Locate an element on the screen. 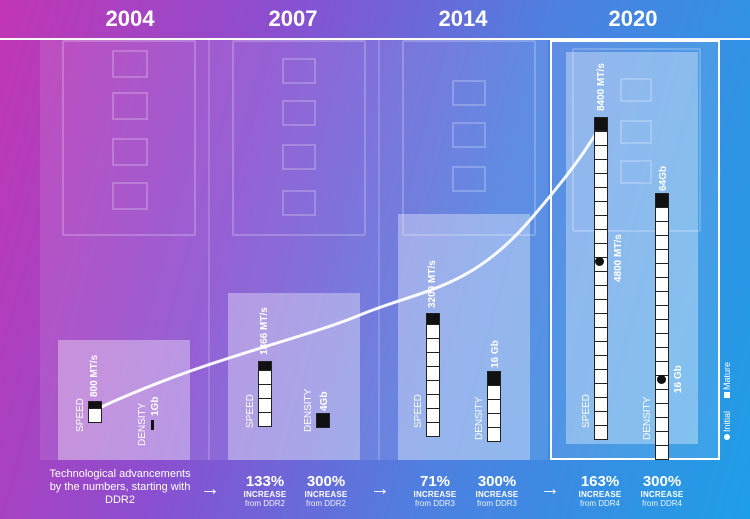 This screenshot has height=519, width=750. density-label-2004: DENSITY is located at coordinates (142, 424).